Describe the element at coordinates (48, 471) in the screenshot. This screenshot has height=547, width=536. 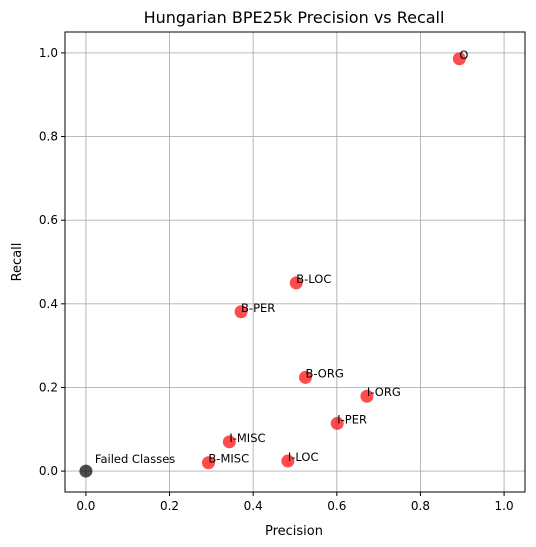
I see `y-tick-label: 0.0` at that location.